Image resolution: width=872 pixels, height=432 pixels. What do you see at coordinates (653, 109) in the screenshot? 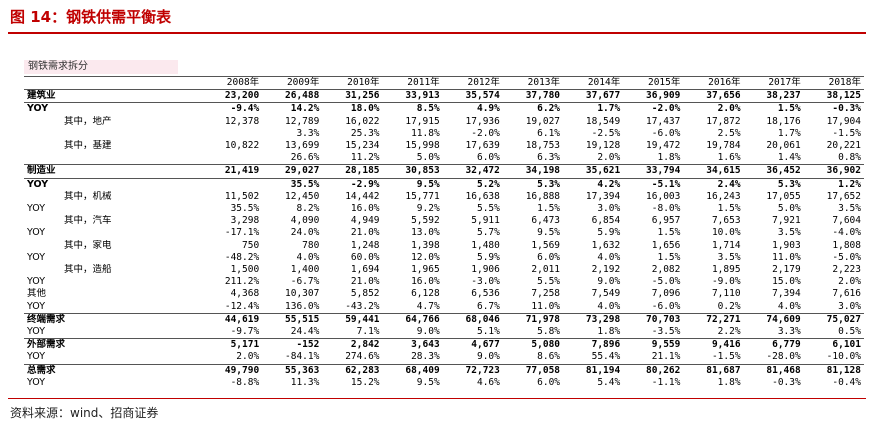
I see `cell: -2.0%` at bounding box center [653, 109].